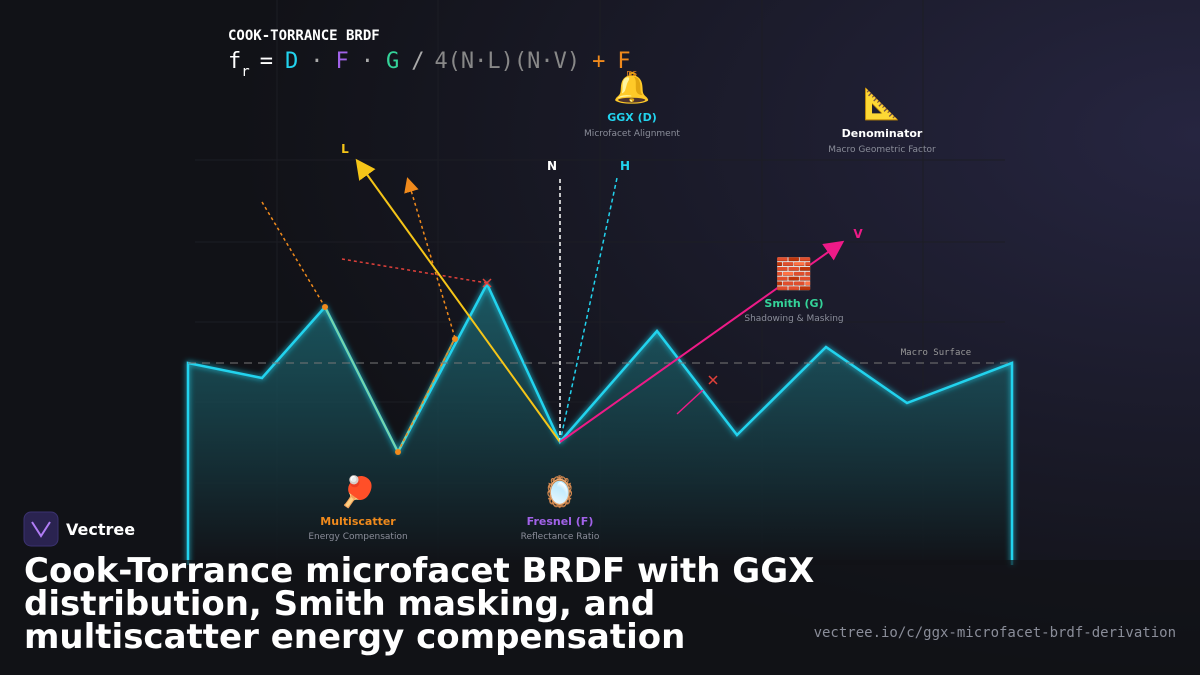  What do you see at coordinates (702, 341) in the screenshot?
I see `view-vector` at bounding box center [702, 341].